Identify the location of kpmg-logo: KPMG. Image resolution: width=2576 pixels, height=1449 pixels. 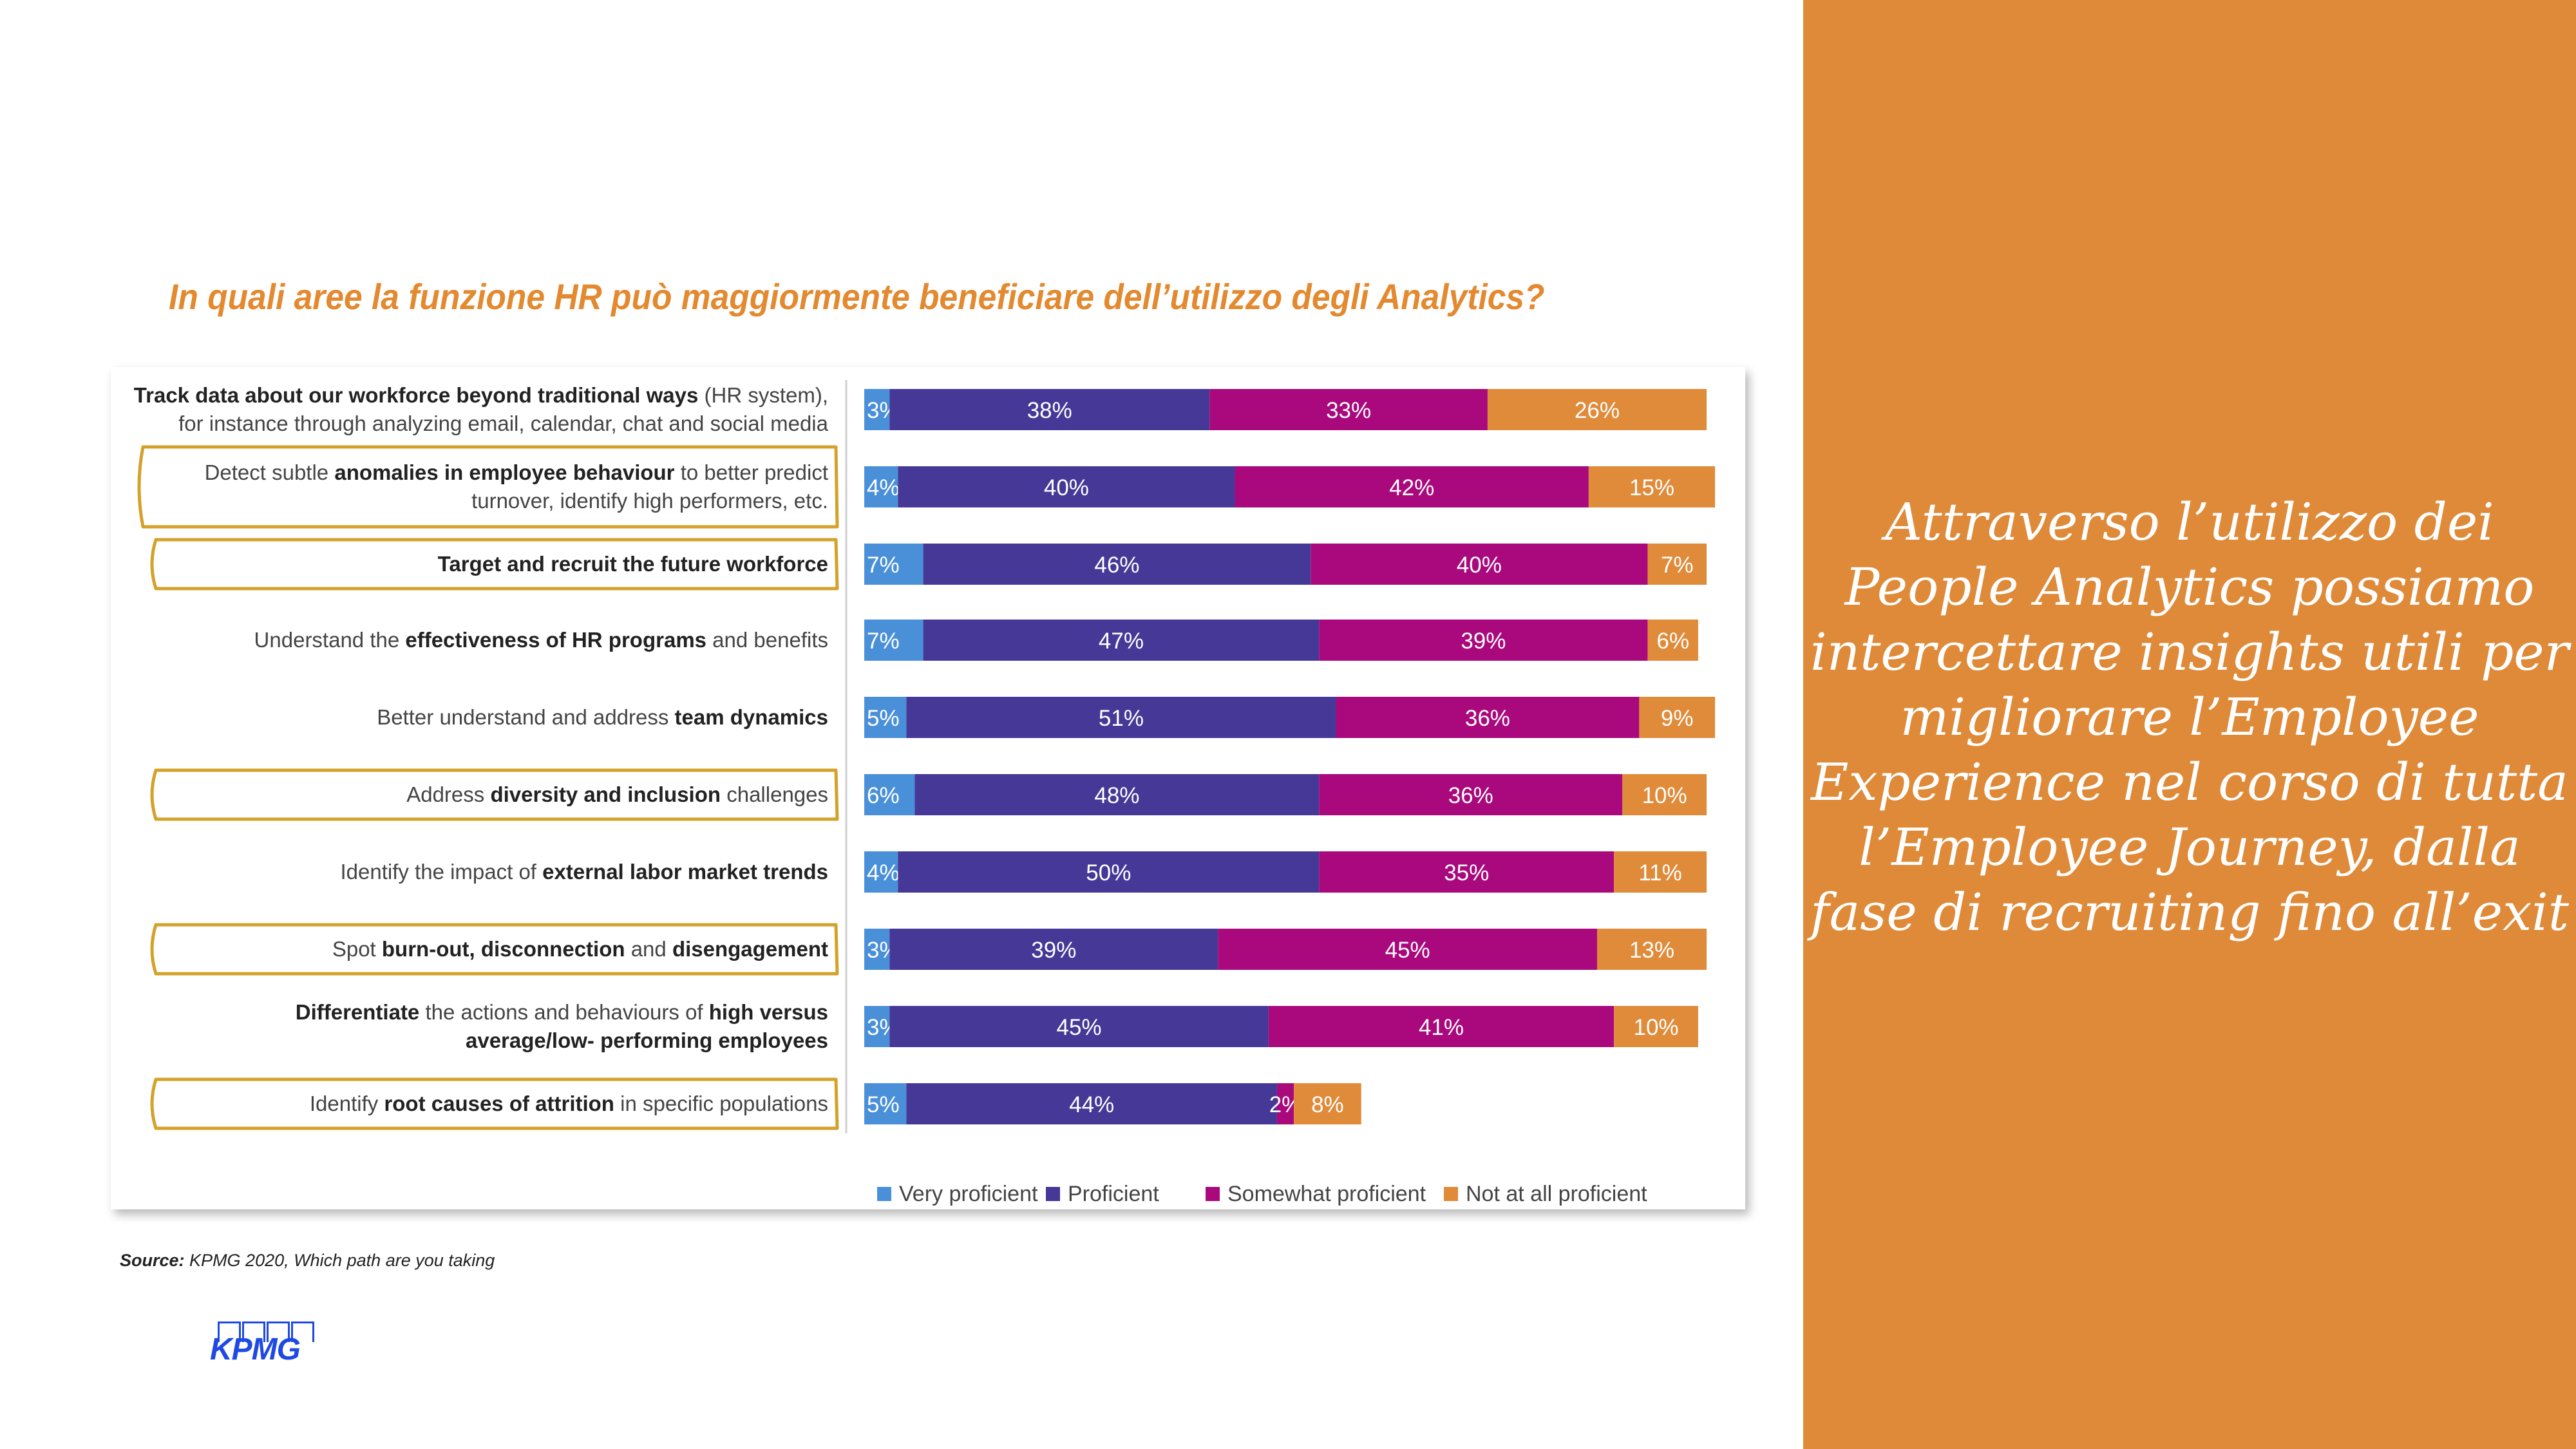
(262, 1344).